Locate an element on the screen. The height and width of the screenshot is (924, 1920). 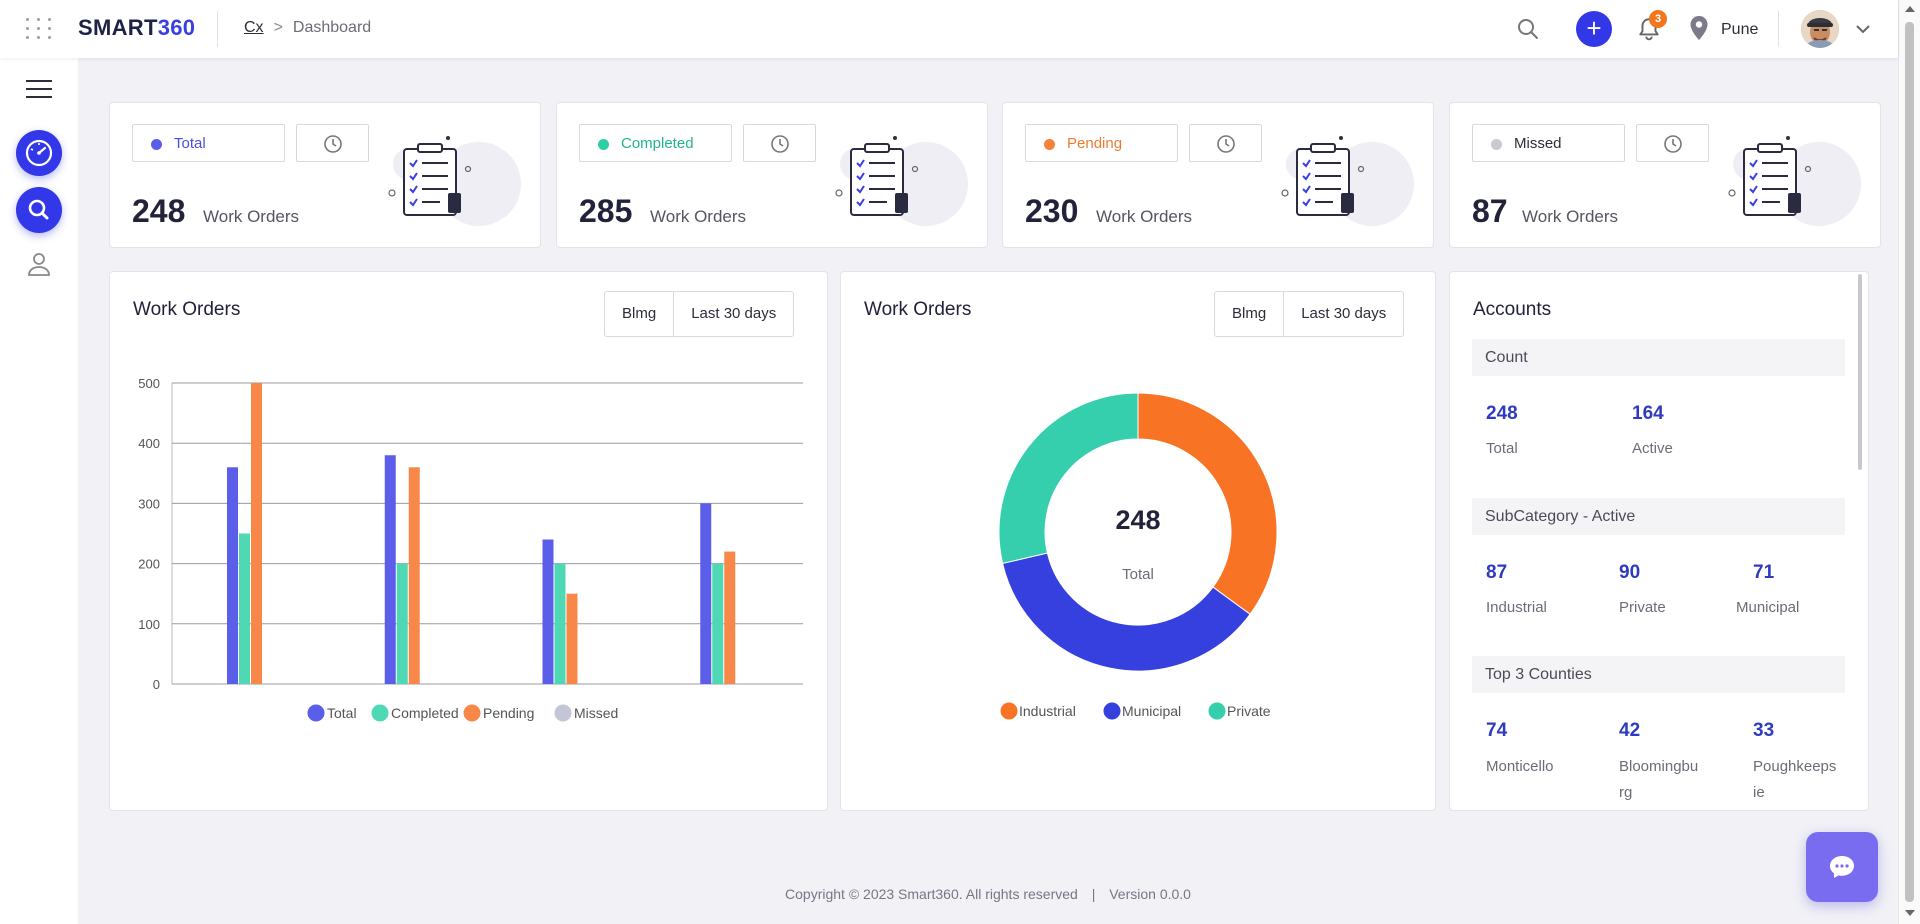
top-header: SMART360 Cx > Dashboard + 3 Pune is located at coordinates (949, 29).